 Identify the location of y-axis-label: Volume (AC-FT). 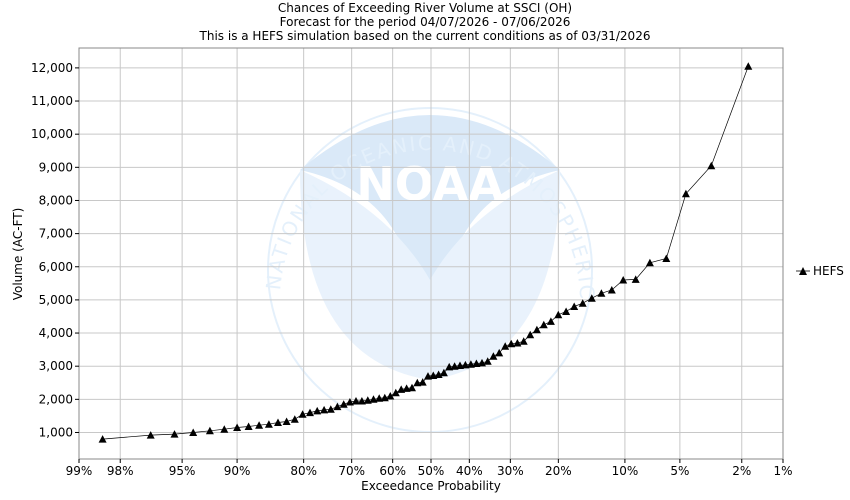
(18, 254).